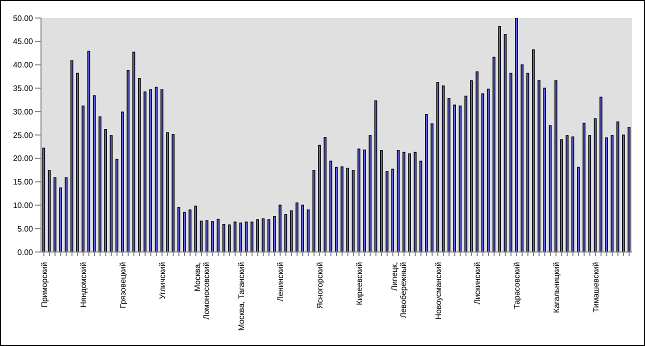  I want to click on y-tick-label: 30.00, so click(23, 111).